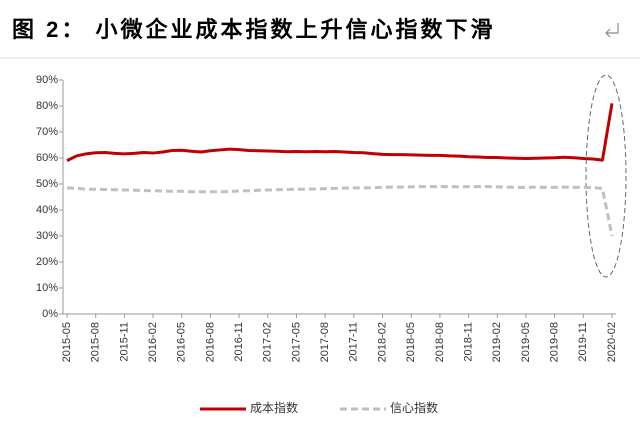  What do you see at coordinates (440, 342) in the screenshot?
I see `x-tick-label: 2018-08` at bounding box center [440, 342].